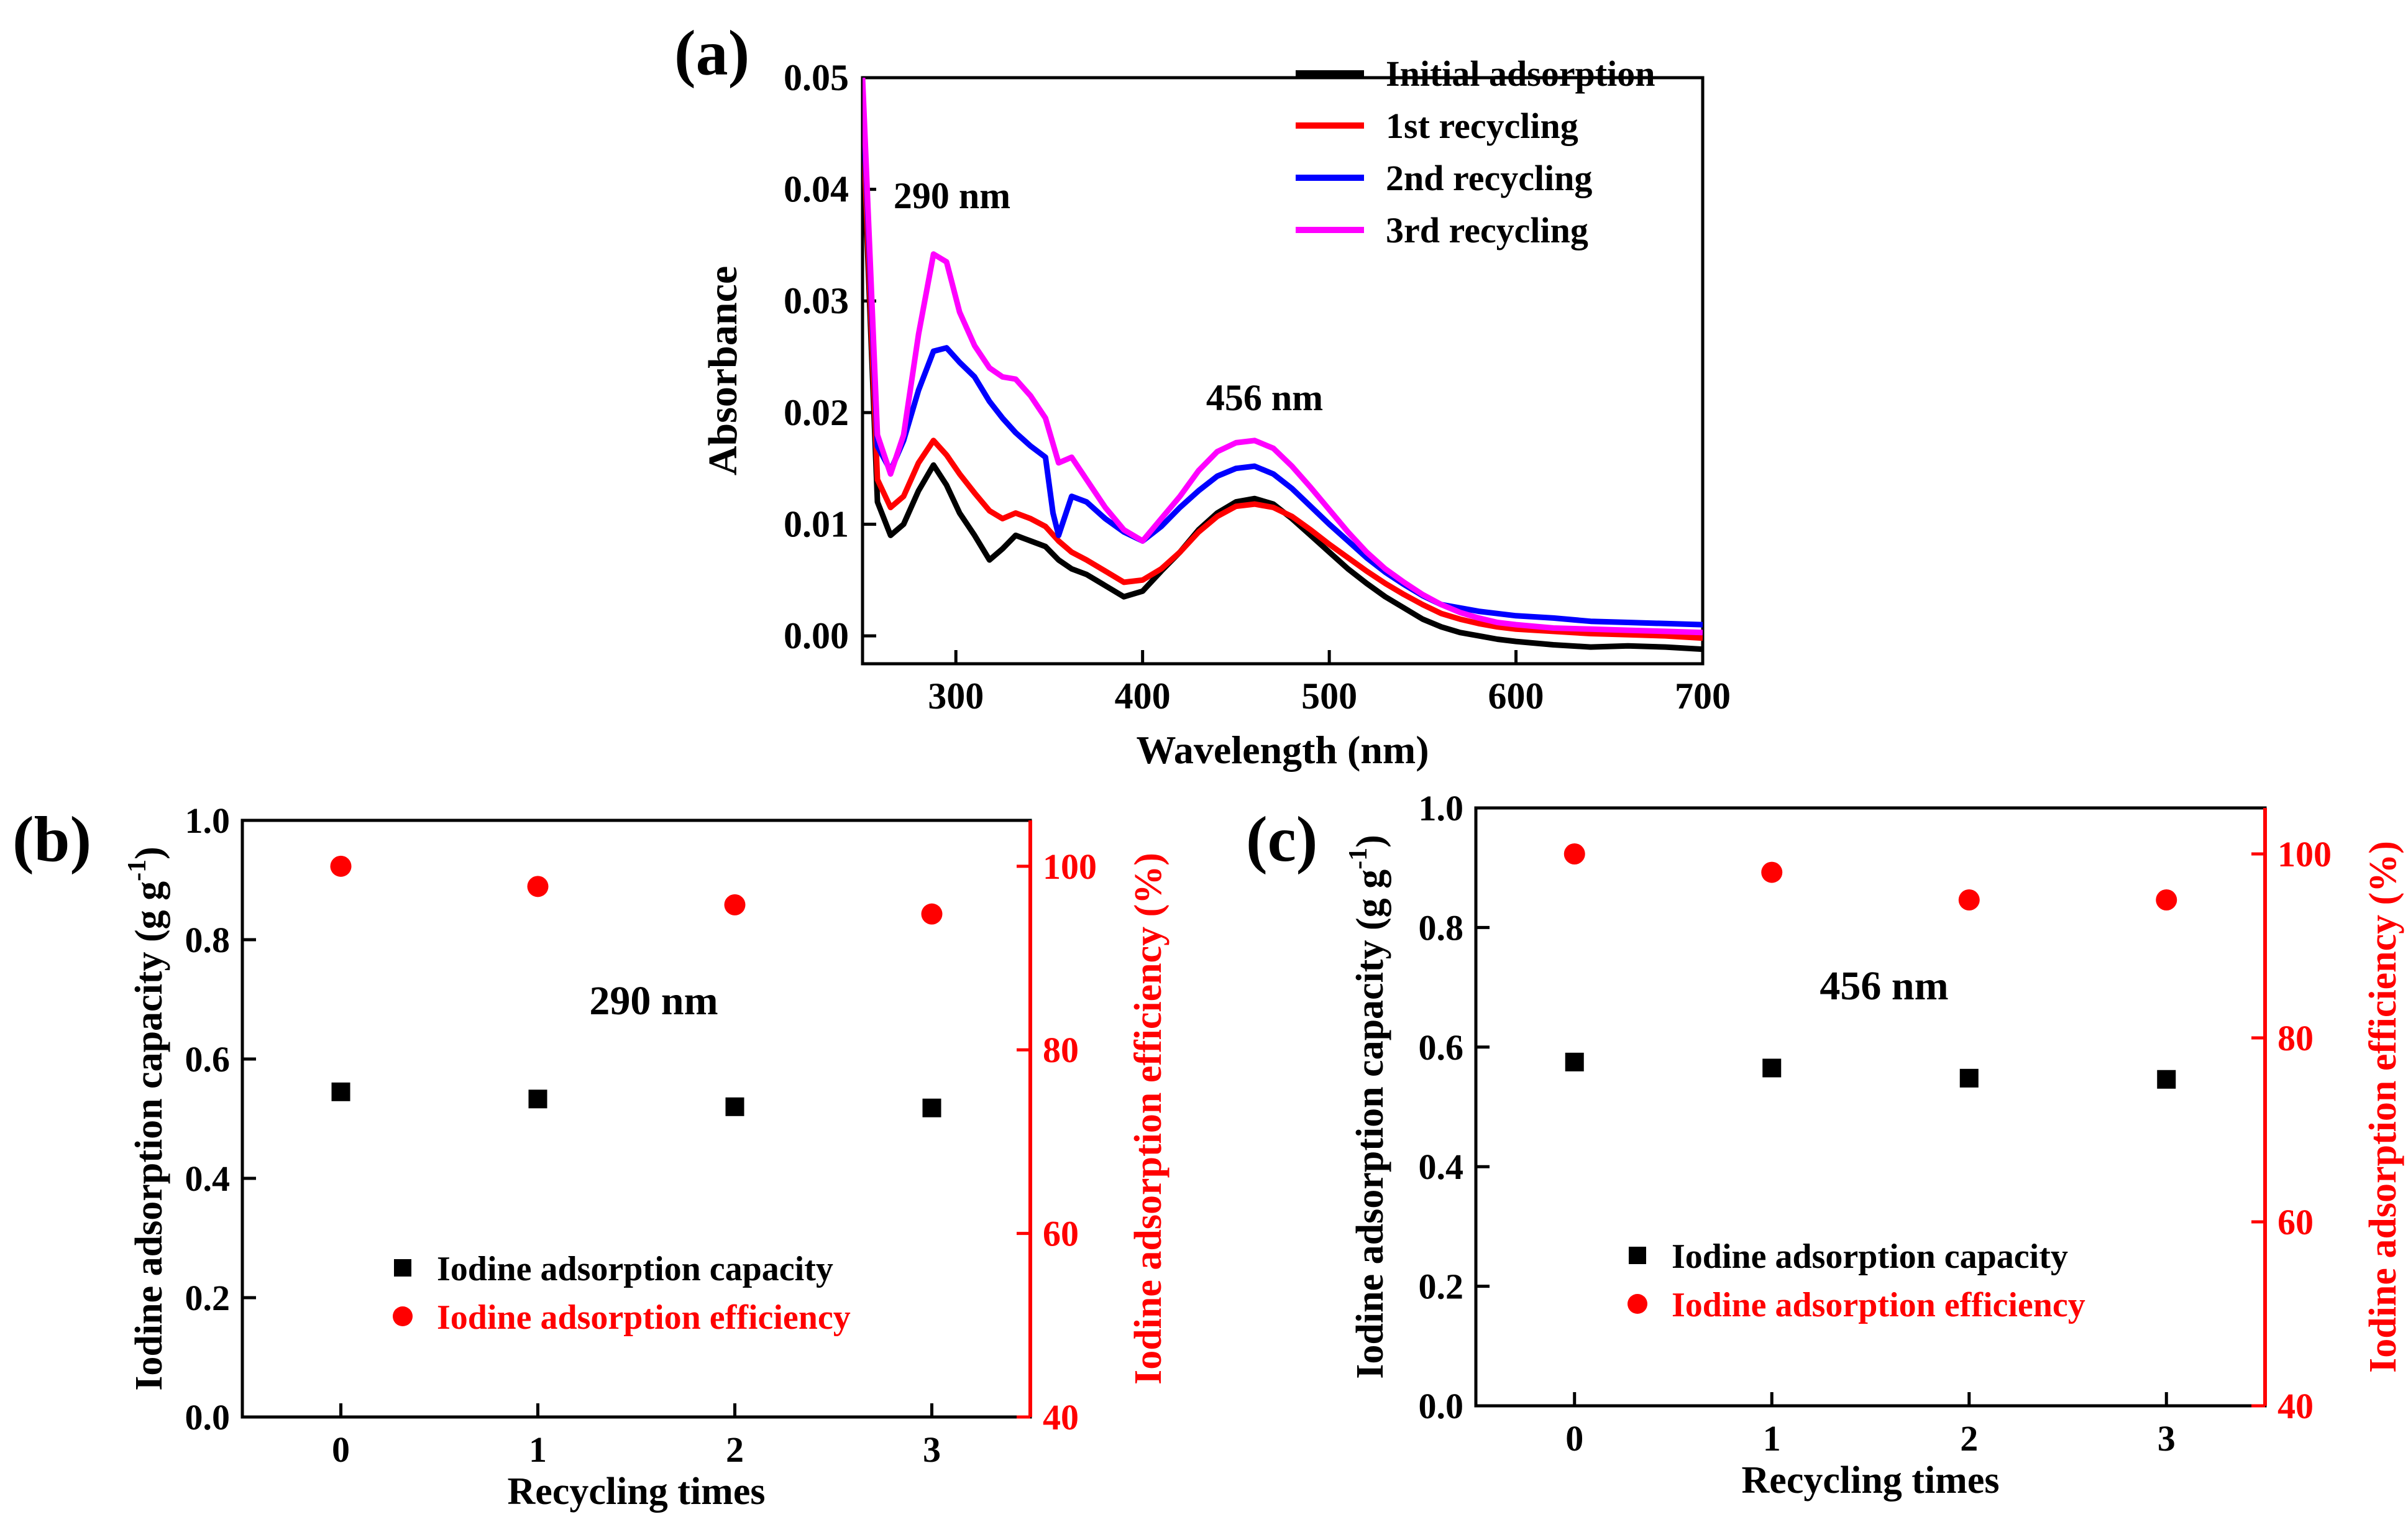  I want to click on y-tick-label: 0.00, so click(816, 635).